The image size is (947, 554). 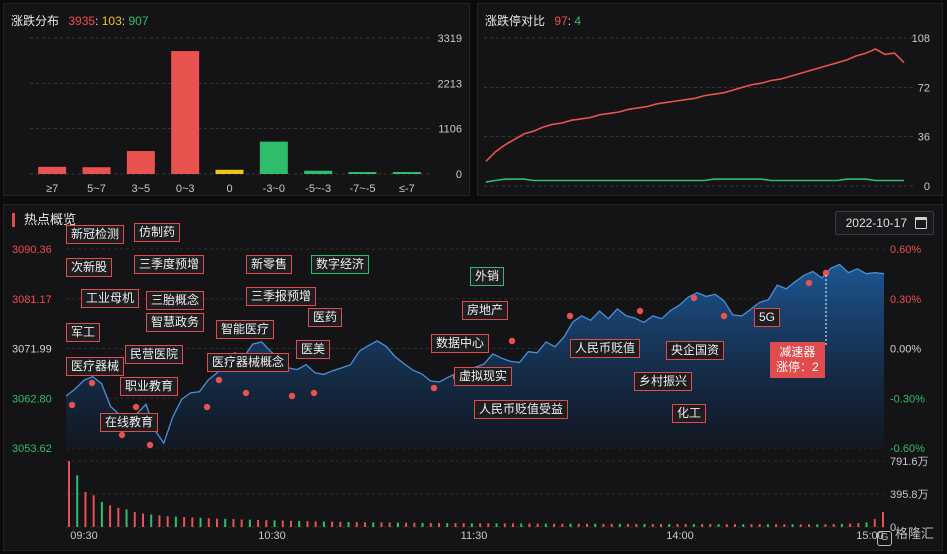 I want to click on concept-name: 仿制药, so click(x=157, y=232).